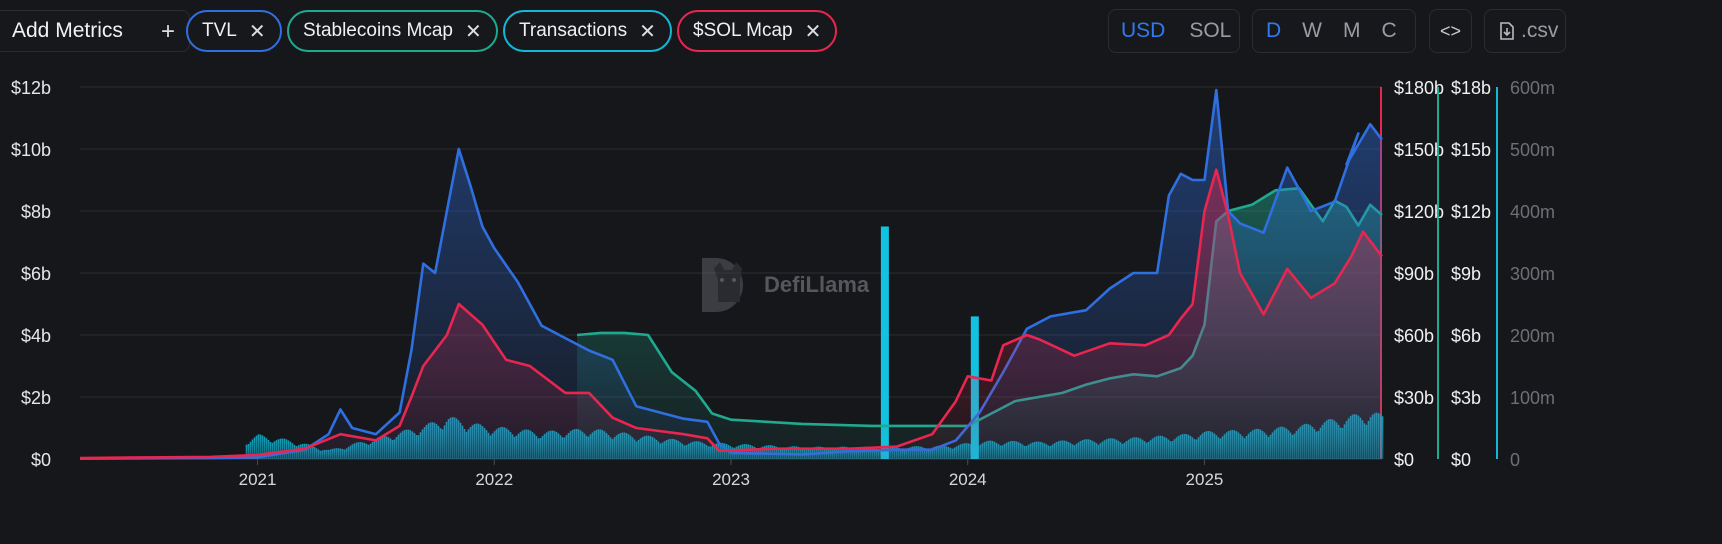  I want to click on y-axis-transactions: 0 100m 200m 300m 400m 500m 600m, so click(1525, 274).